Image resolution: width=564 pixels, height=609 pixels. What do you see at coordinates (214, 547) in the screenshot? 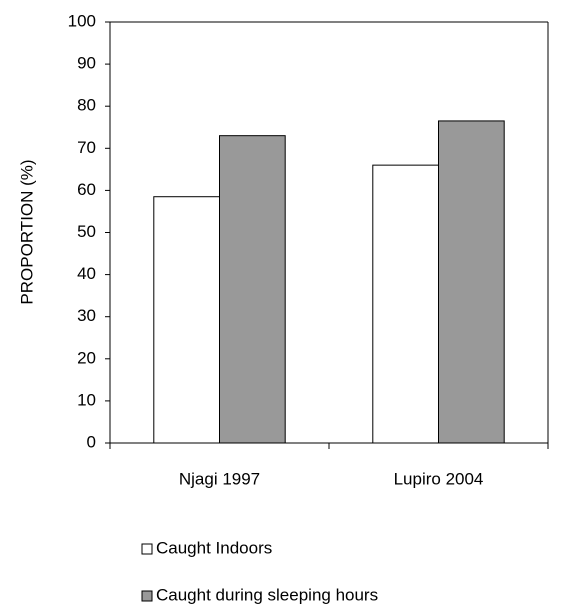
I see `legend-label: Caught Indoors` at bounding box center [214, 547].